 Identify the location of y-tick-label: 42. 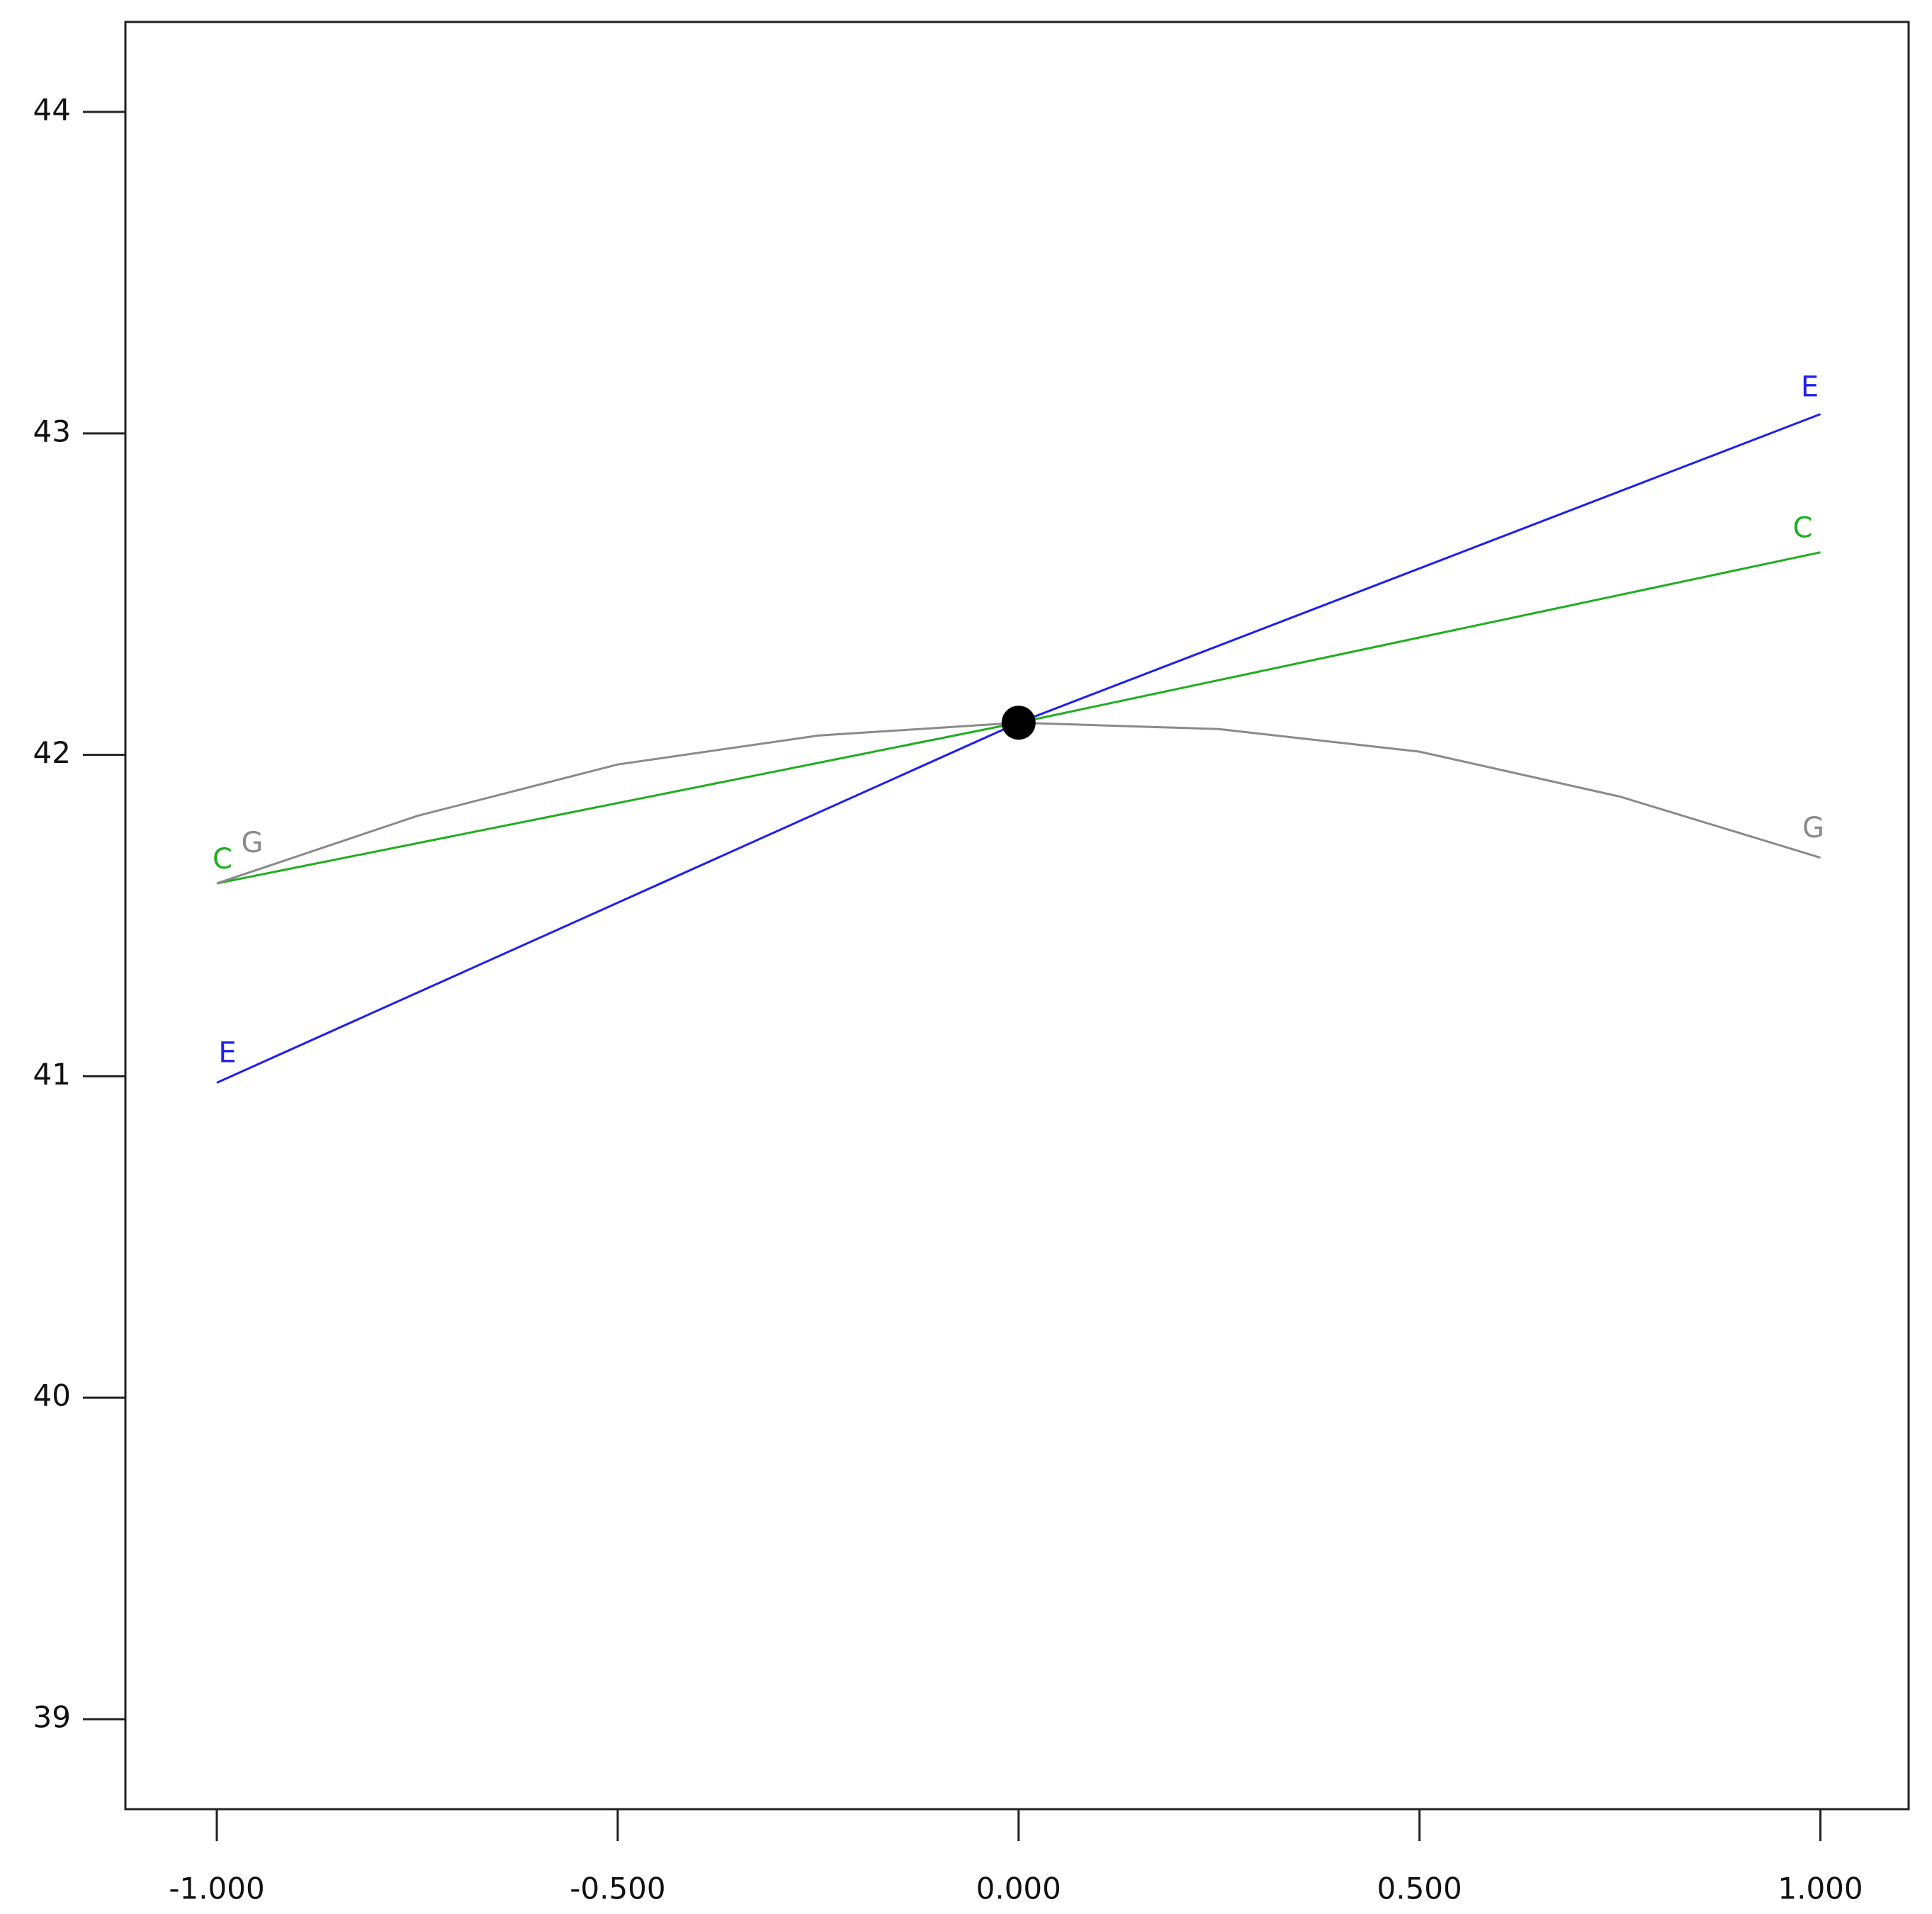
(52, 752).